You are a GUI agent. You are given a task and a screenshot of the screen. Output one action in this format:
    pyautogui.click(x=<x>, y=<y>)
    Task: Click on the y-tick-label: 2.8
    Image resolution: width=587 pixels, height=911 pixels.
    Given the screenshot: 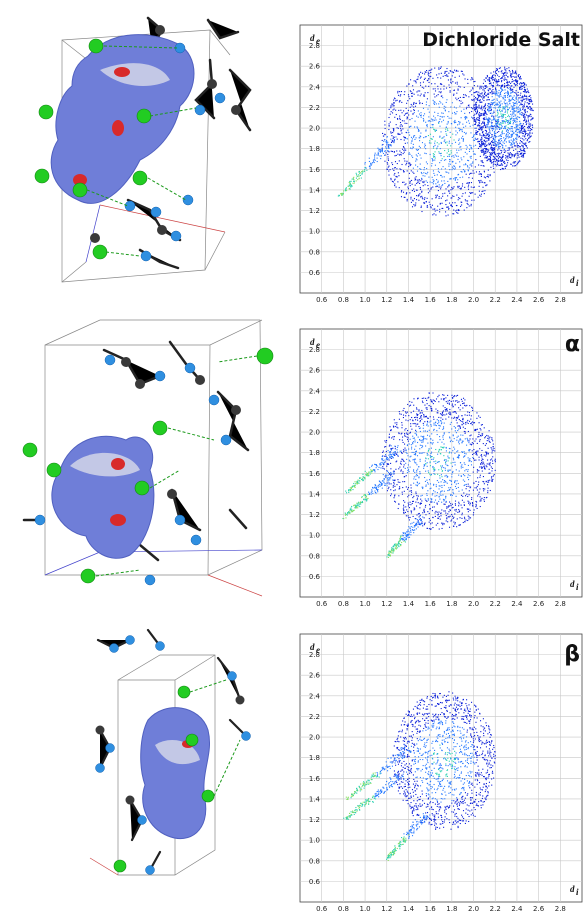 What is the action you would take?
    pyautogui.click(x=314, y=46)
    